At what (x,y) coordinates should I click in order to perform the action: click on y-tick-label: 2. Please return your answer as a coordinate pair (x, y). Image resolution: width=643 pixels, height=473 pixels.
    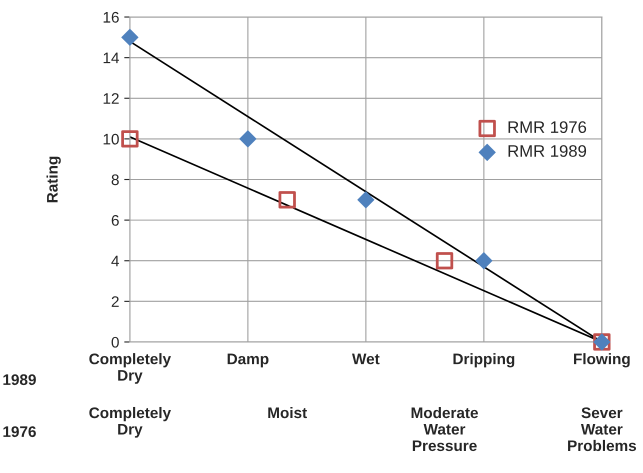
    Looking at the image, I should click on (115, 301).